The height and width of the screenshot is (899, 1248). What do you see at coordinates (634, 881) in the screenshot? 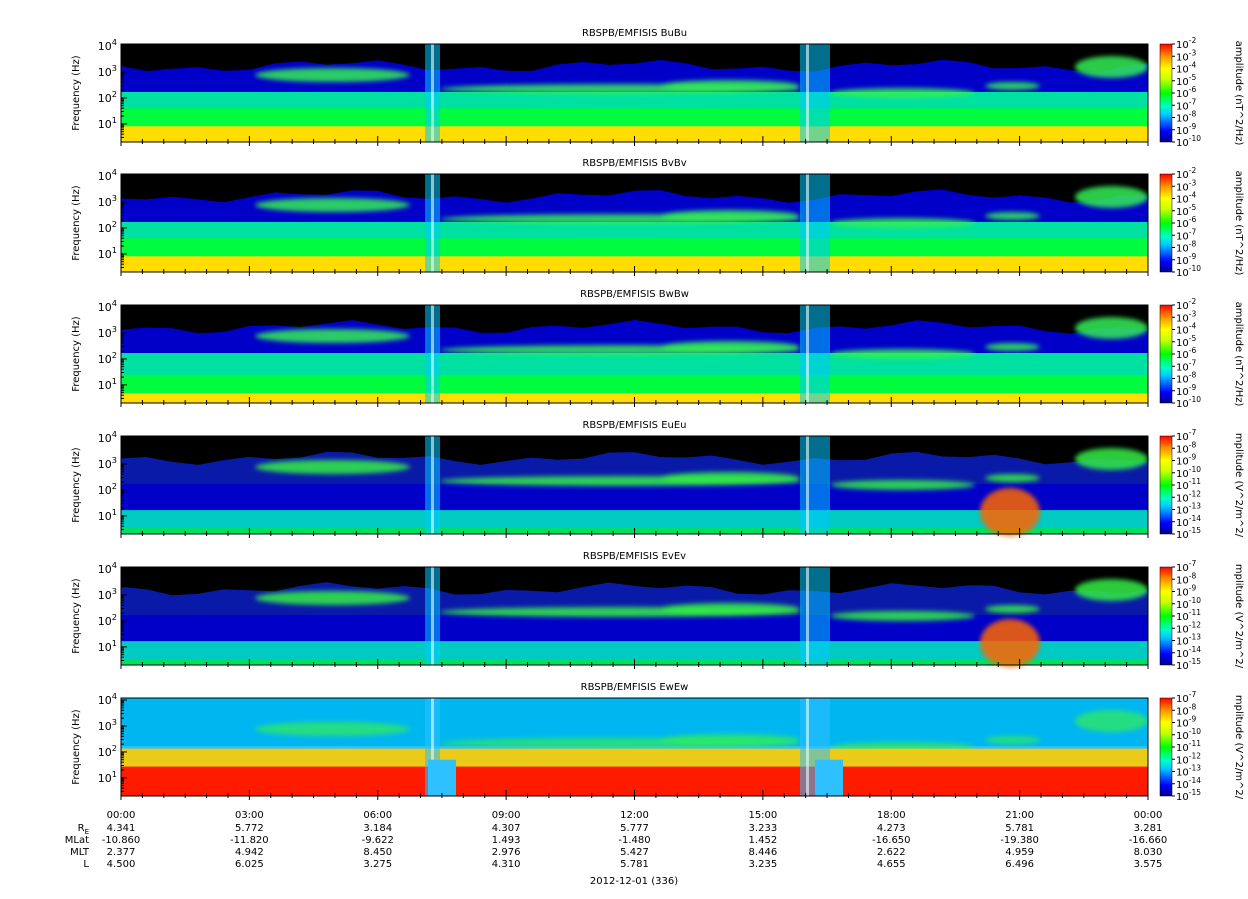
I see `date-label: 2012-12-01 (336)` at bounding box center [634, 881].